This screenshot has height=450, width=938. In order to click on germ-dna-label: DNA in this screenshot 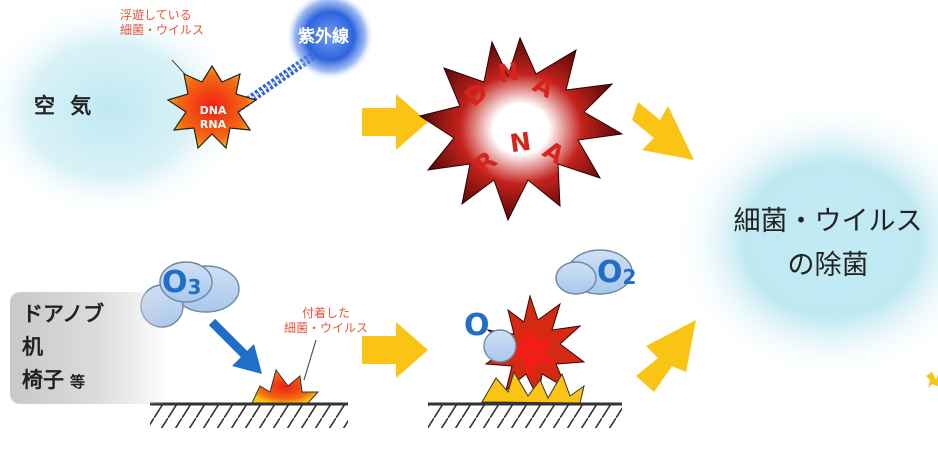, I will do `click(213, 110)`.